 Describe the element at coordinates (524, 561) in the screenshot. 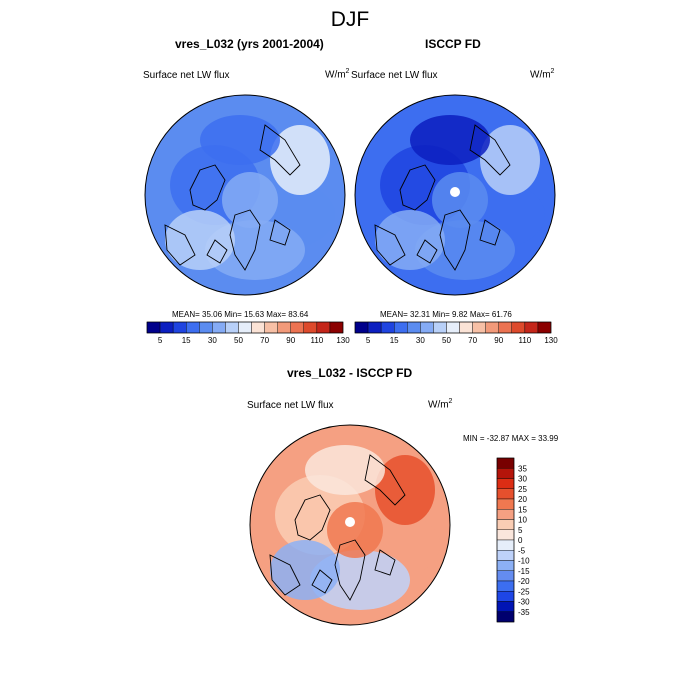

I see `colorbar-tick-label: -10` at that location.